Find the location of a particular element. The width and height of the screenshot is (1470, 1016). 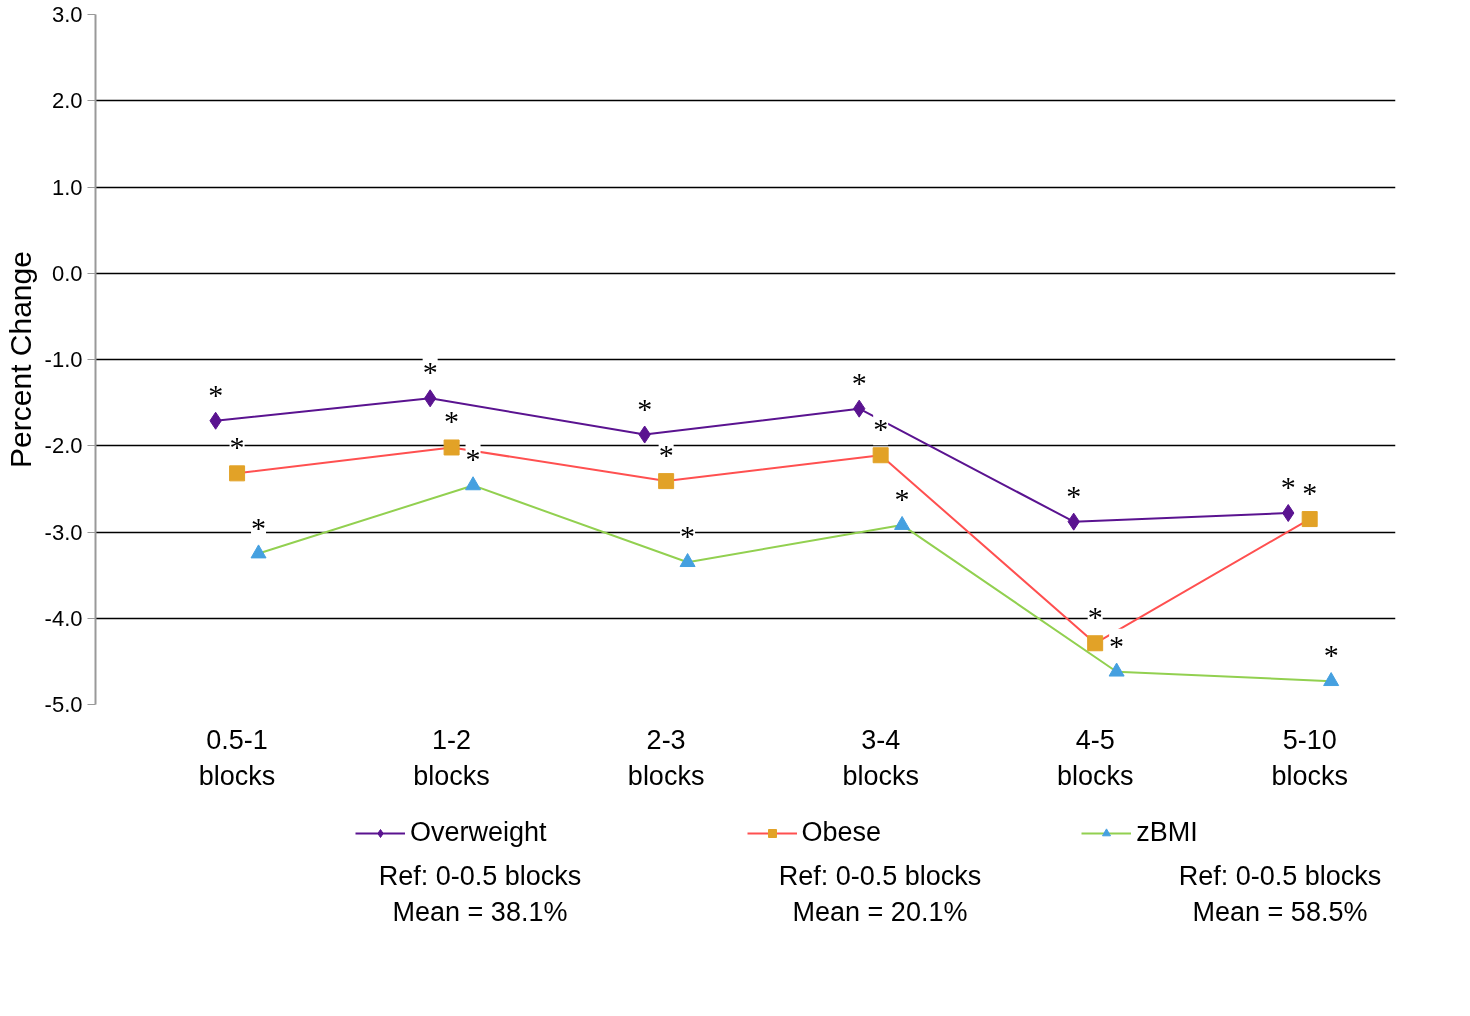

y-axis-title: Percent Change is located at coordinates (20, 359).